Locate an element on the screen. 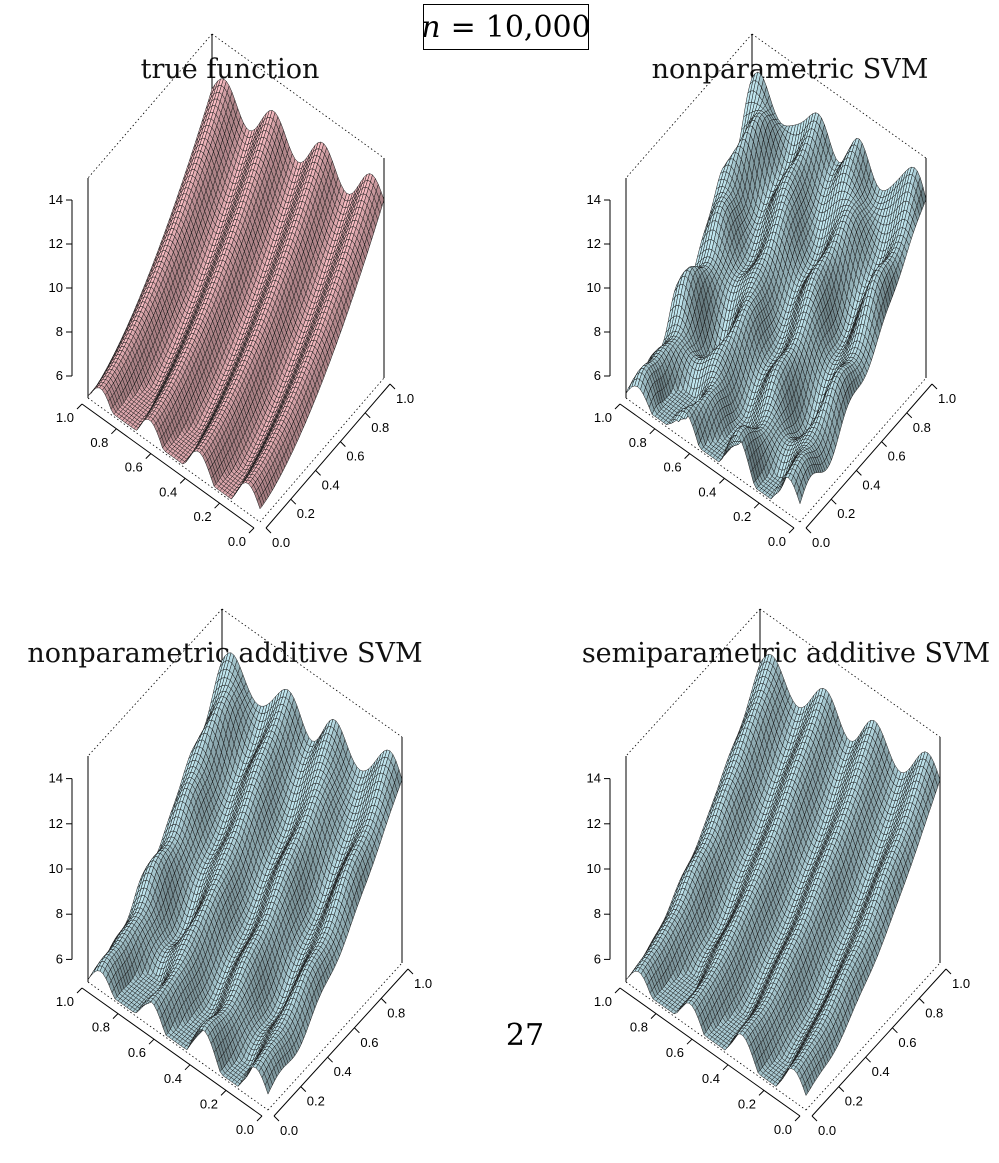 This screenshot has height=1163, width=999. x-tick-label: 1.0 is located at coordinates (405, 398).